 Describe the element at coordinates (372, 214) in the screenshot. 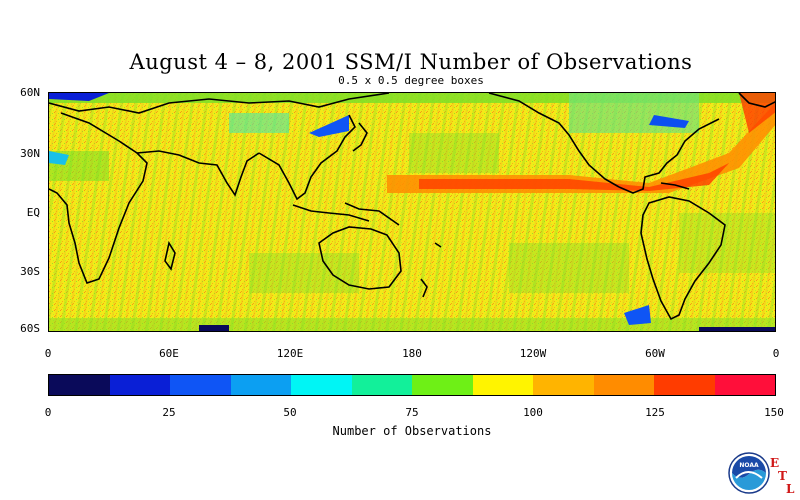

I see `coast-new-guinea` at that location.